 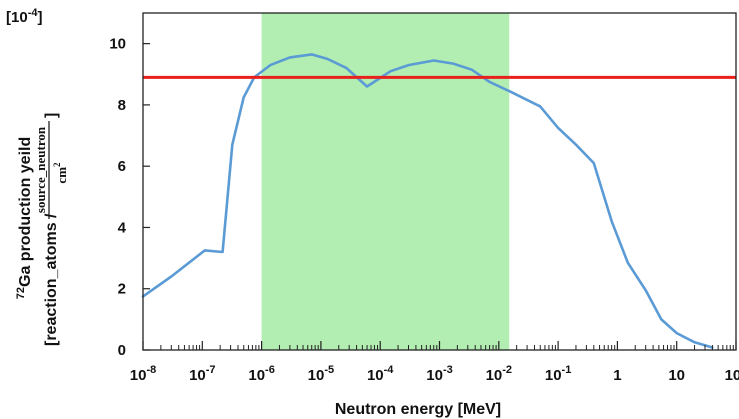 I want to click on y-tick-label-5: 10, so click(x=117, y=44).